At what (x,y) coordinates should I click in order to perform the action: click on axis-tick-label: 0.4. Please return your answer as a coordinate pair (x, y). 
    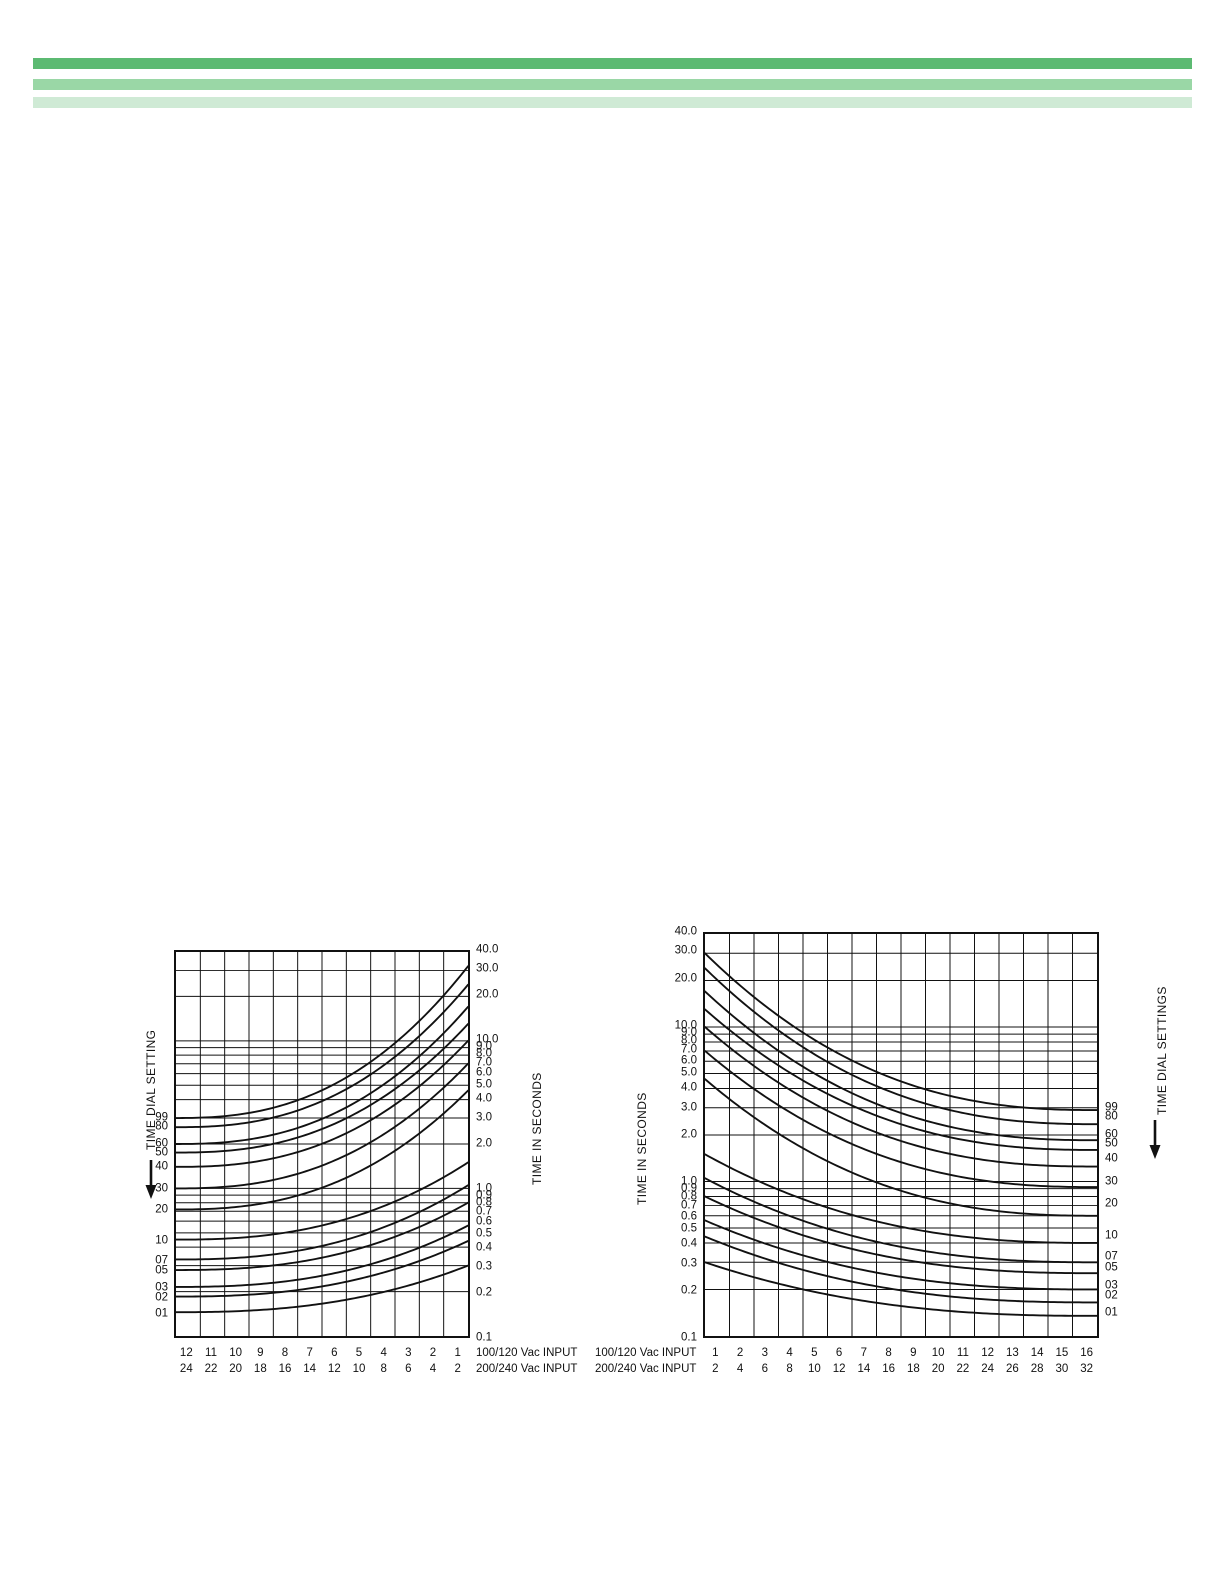
    Looking at the image, I should click on (689, 1243).